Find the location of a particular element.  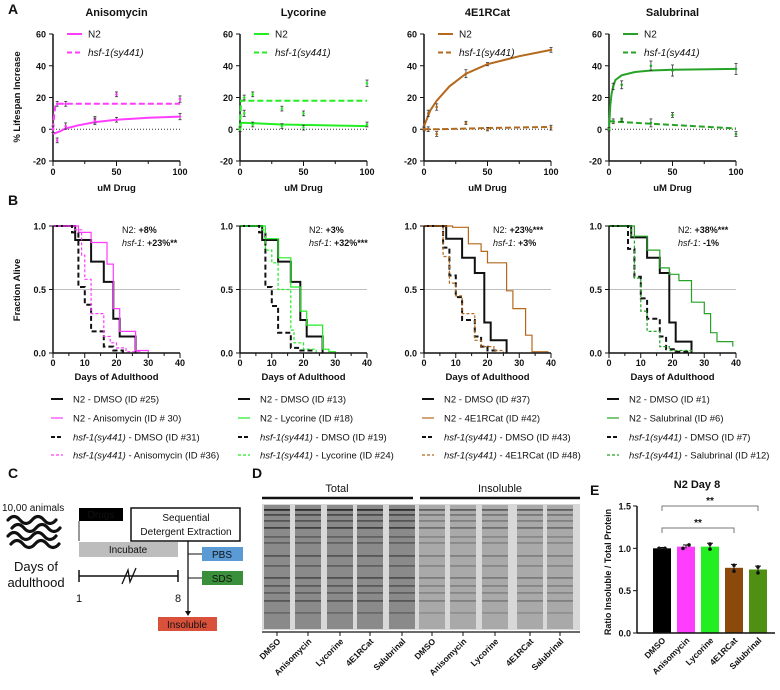

x-axis-label: uM Drug is located at coordinates (672, 188).